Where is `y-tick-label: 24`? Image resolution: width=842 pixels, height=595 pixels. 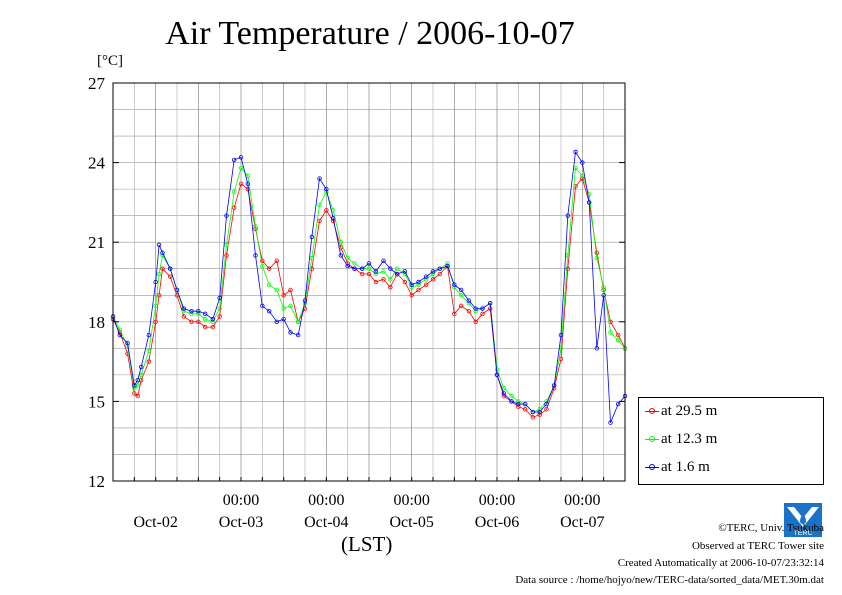 y-tick-label: 24 is located at coordinates (97, 163).